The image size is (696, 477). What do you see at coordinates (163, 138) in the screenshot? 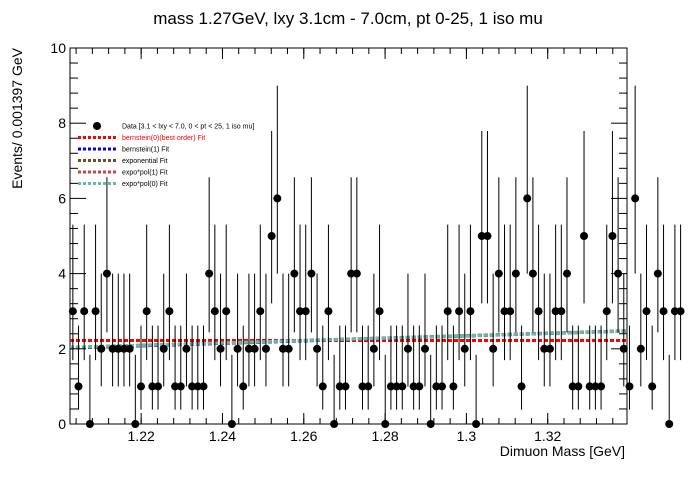
I see `legend-label: bernstein(0)(best order) Fit` at bounding box center [163, 138].